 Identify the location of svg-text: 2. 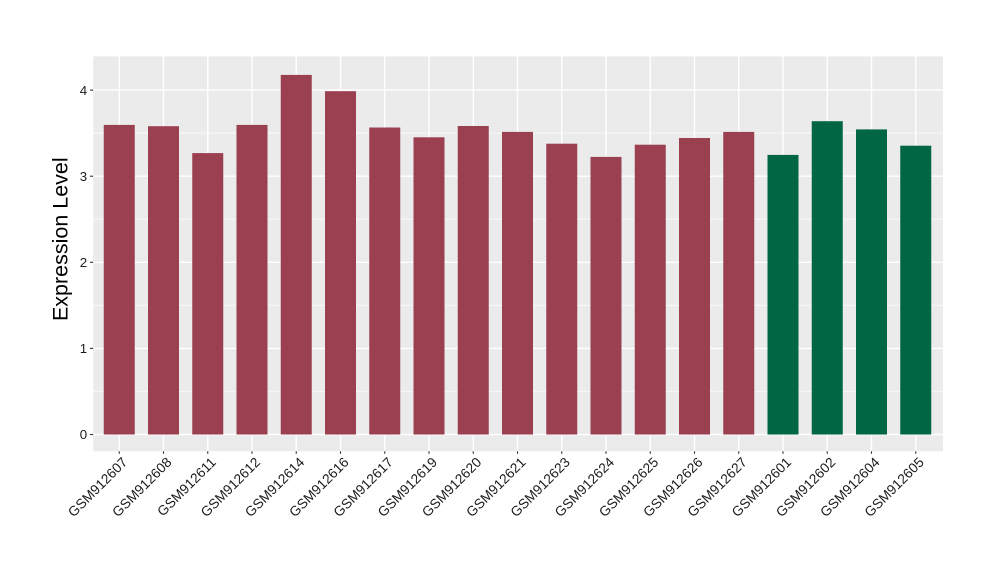
(83, 262).